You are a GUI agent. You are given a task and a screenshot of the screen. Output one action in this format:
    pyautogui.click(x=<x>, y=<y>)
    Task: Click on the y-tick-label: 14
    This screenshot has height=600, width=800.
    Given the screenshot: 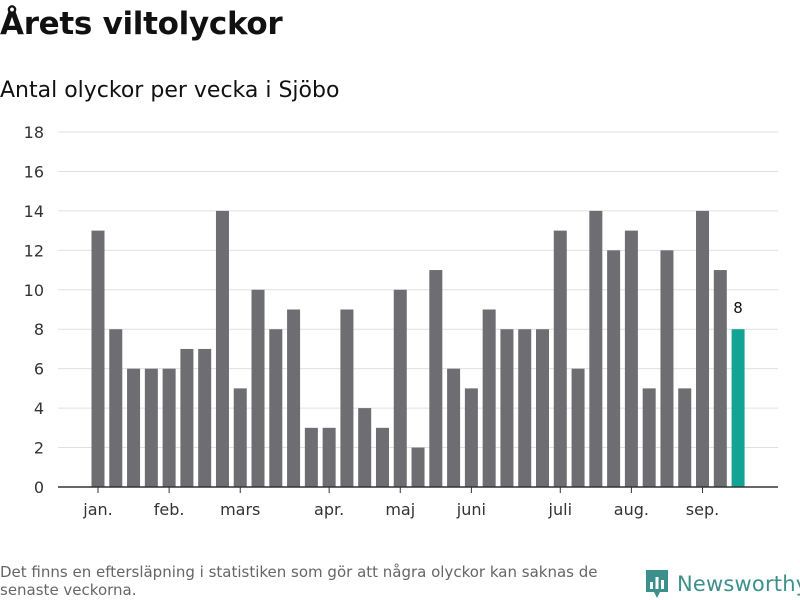 What is the action you would take?
    pyautogui.click(x=34, y=211)
    